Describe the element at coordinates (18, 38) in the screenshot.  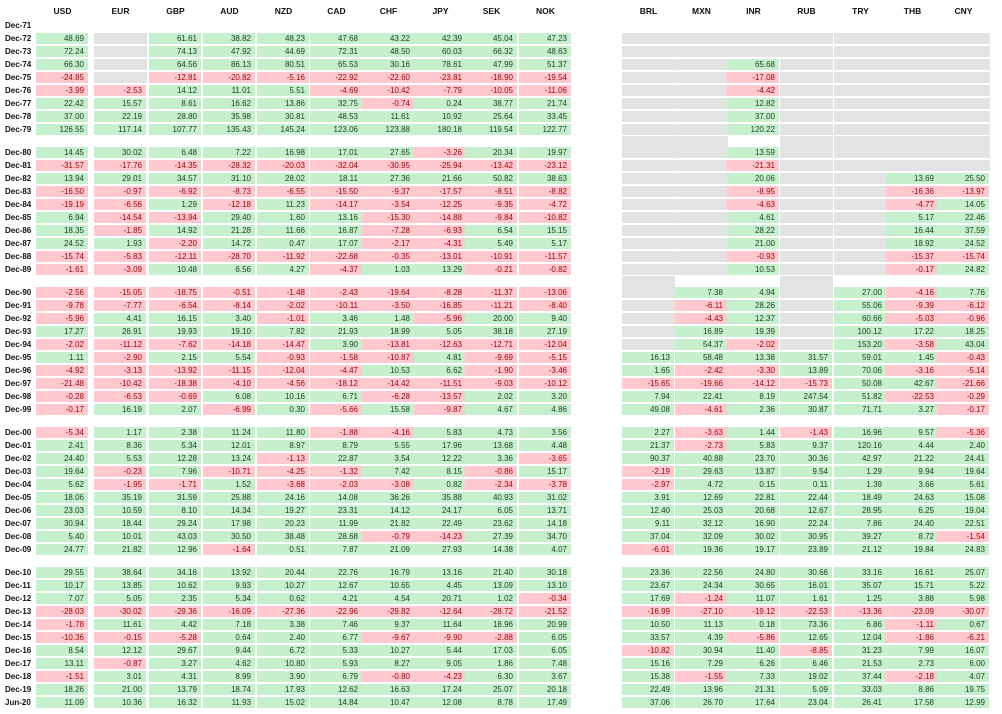
I see `row-label: Dec-72` at that location.